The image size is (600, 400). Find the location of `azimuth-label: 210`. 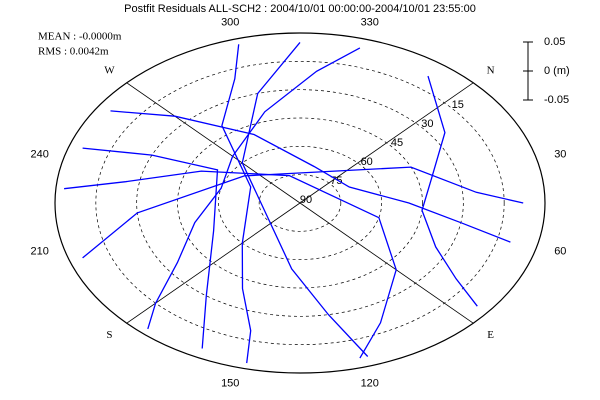

azimuth-label: 210 is located at coordinates (40, 251).